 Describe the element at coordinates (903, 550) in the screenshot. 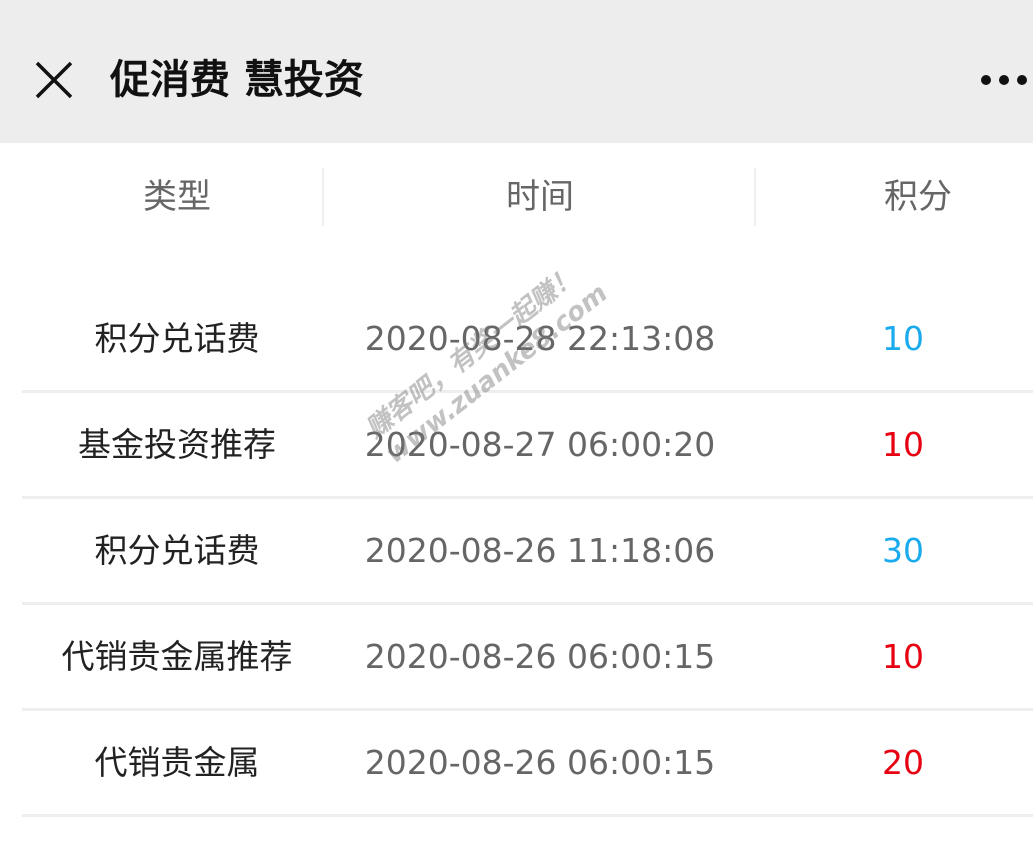

I see `row-points: 30` at that location.